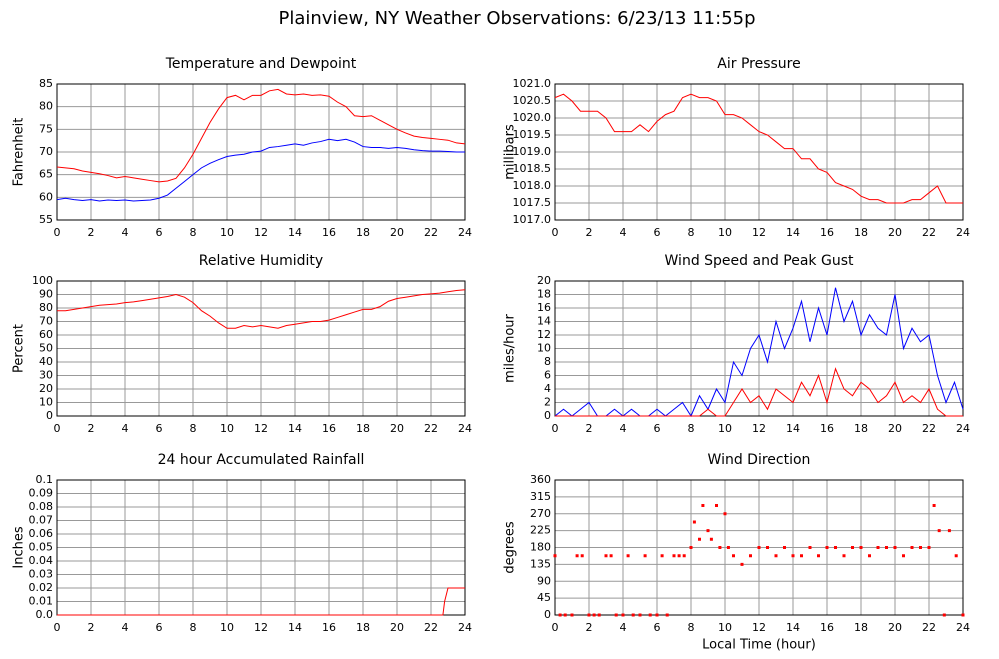 The height and width of the screenshot is (659, 999). Describe the element at coordinates (41, 560) in the screenshot. I see `y-tick-label: 0.04` at that location.